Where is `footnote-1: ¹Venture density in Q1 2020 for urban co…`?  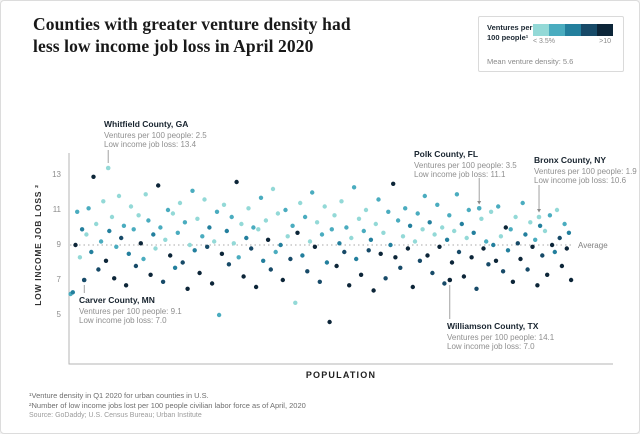 footnote-1: ¹Venture density in Q1 2020 for urban co… is located at coordinates (119, 395).